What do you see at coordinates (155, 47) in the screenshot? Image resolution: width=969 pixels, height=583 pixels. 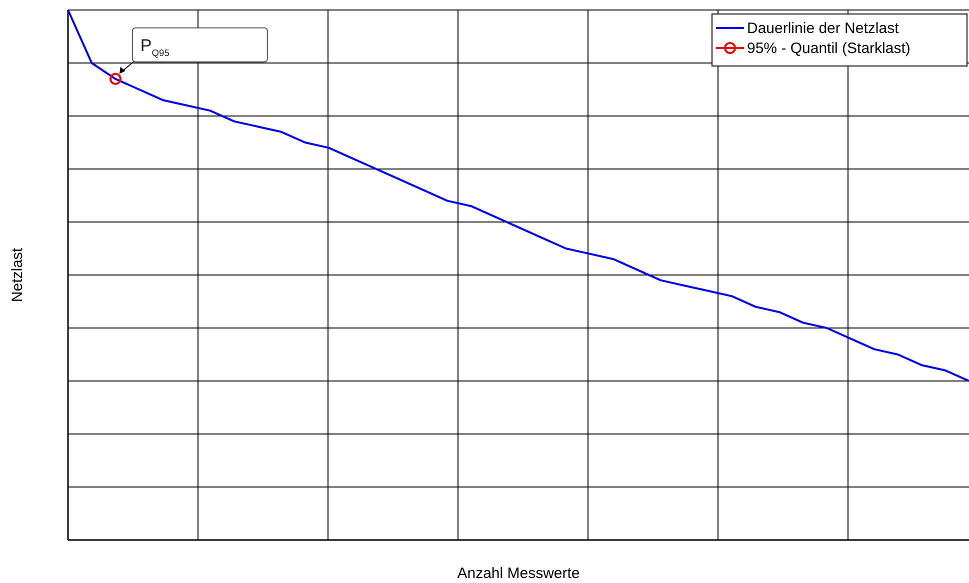 I see `annotation: P$_{Q95}$` at bounding box center [155, 47].